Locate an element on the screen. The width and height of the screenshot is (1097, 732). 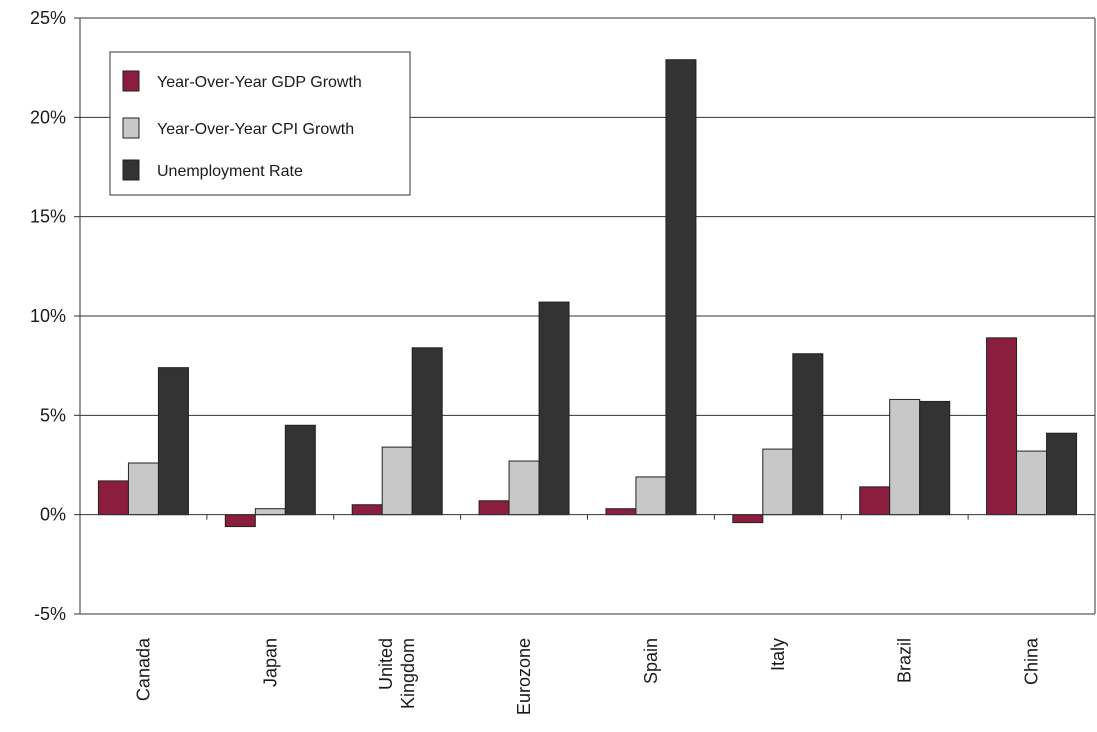
legend-label-cpi: Year-Over-Year CPI Growth is located at coordinates (255, 129).